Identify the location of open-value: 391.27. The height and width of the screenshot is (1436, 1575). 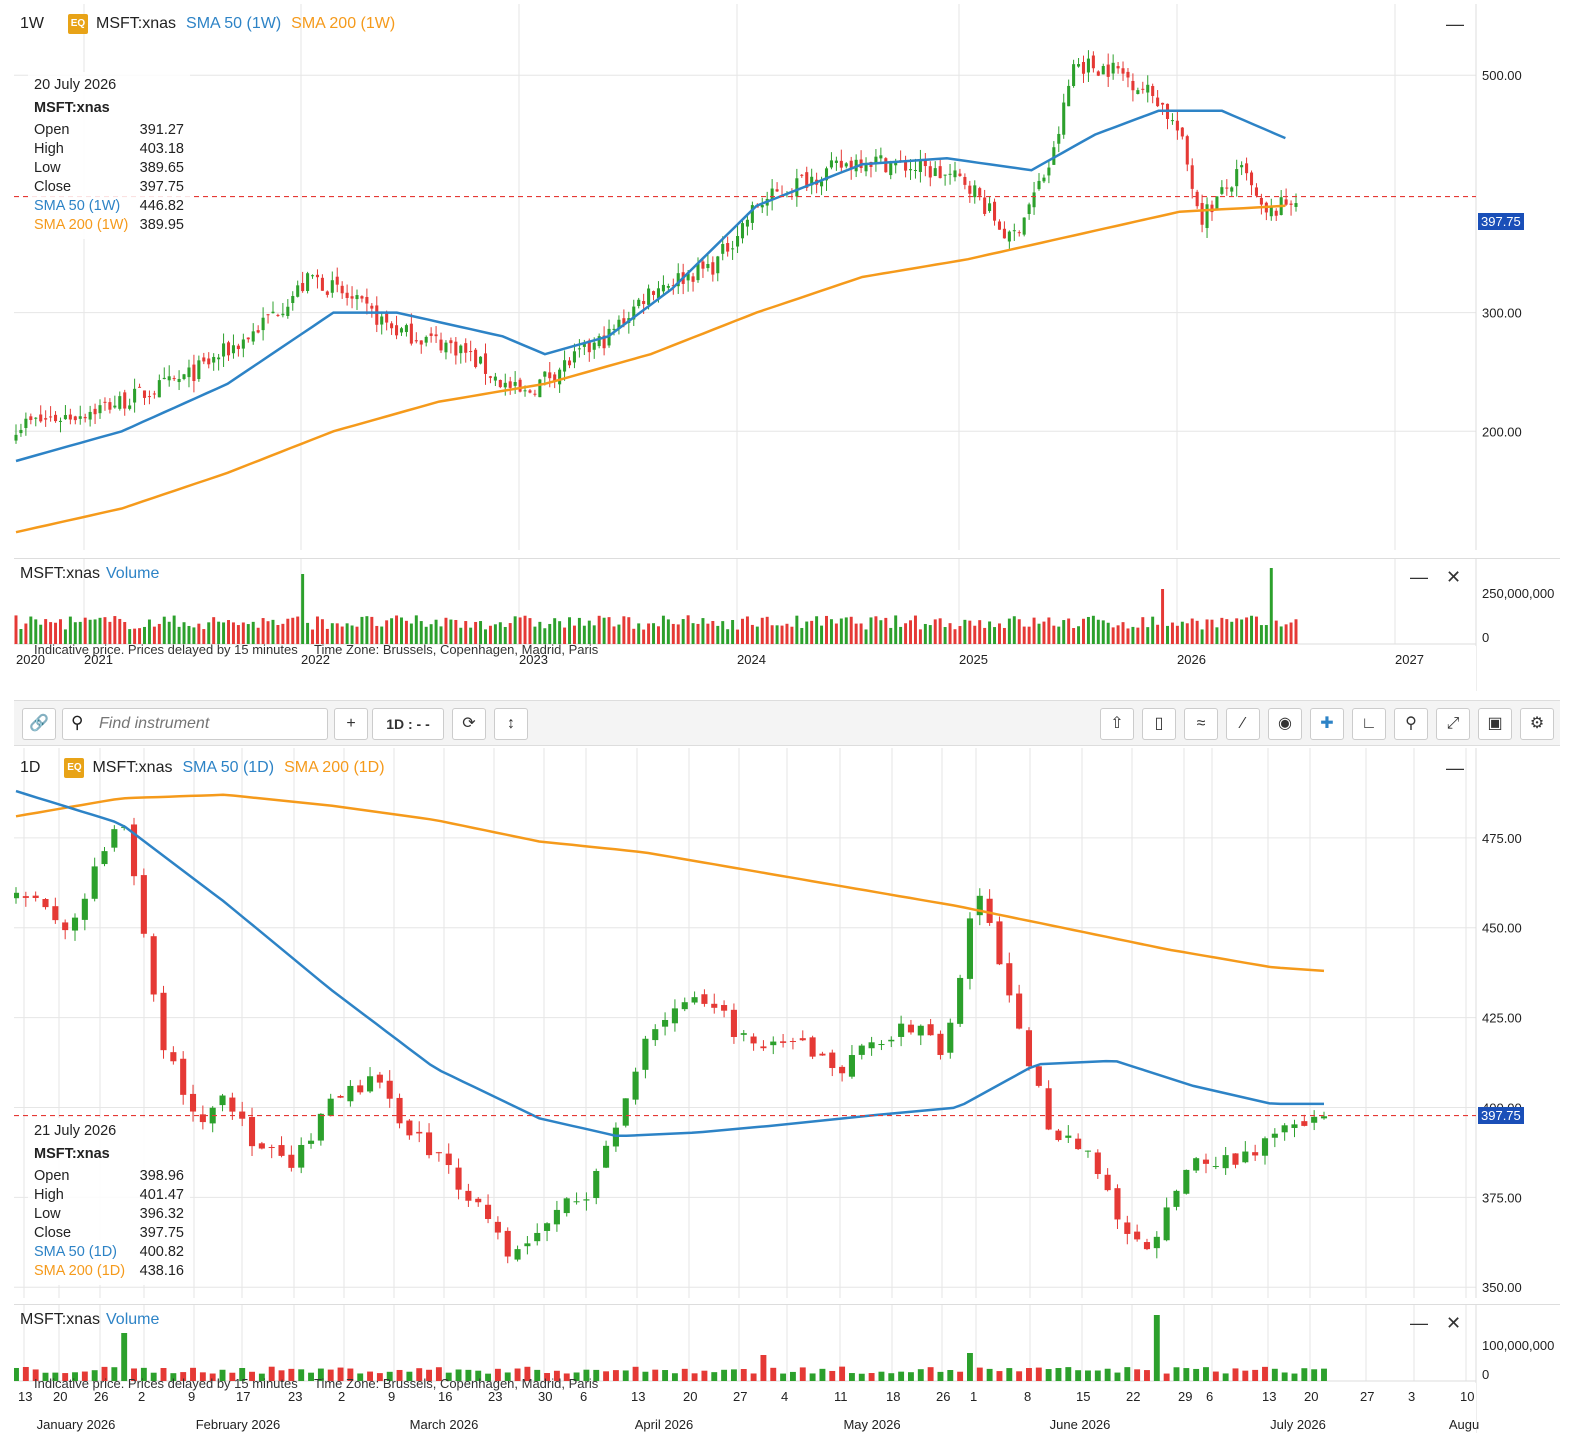
(161, 130).